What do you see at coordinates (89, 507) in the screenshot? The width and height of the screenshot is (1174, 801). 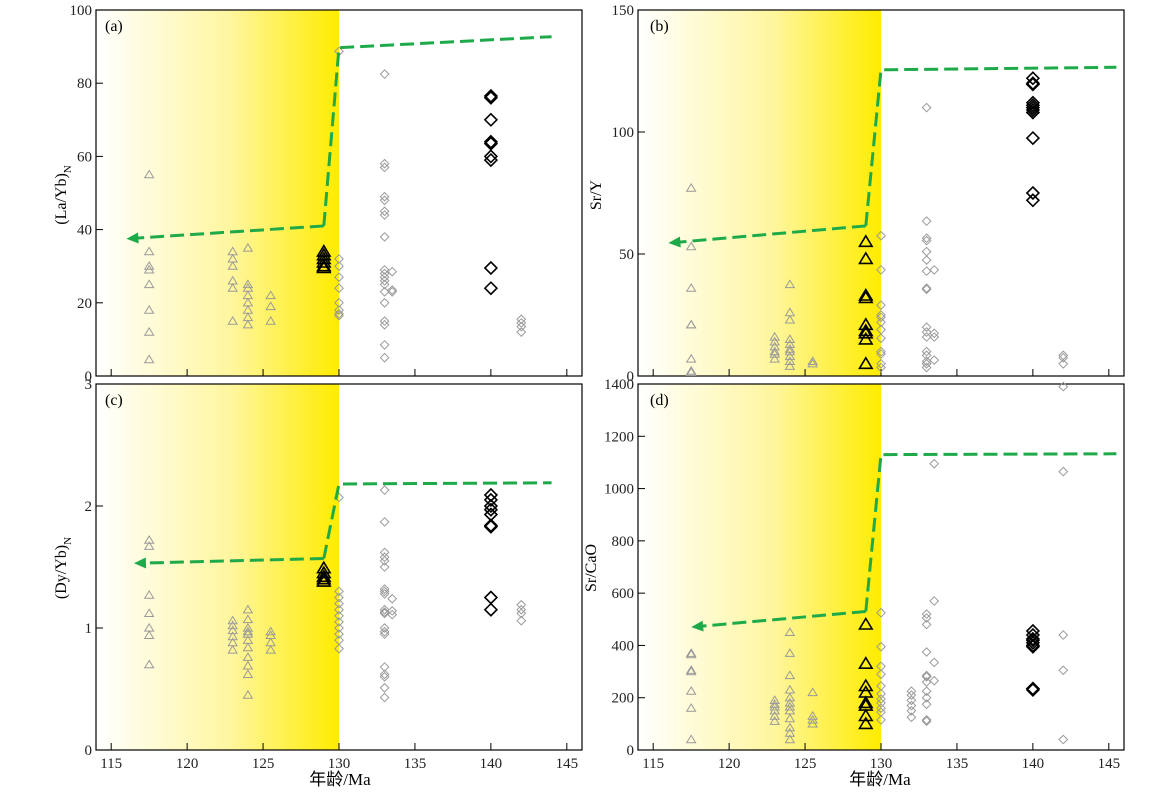 I see `y-tick-label-c-2: 2` at bounding box center [89, 507].